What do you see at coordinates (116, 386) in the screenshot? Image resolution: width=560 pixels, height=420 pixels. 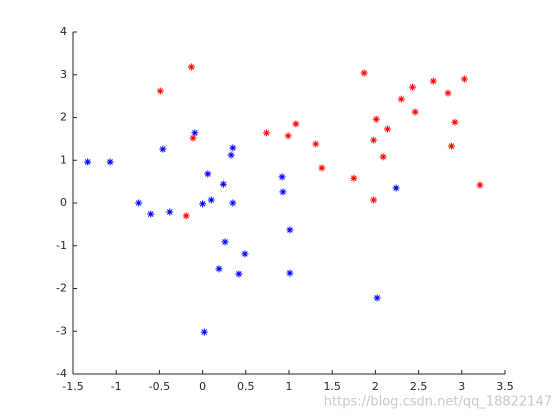 I see `x-tick-label: -1` at bounding box center [116, 386].